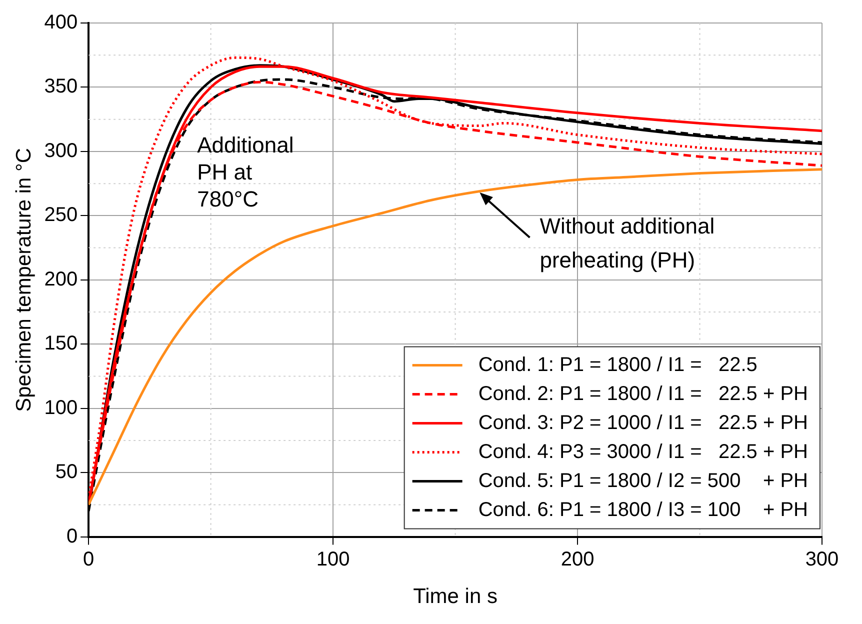 The height and width of the screenshot is (624, 862). I want to click on y-tick-label: 250, so click(61, 215).